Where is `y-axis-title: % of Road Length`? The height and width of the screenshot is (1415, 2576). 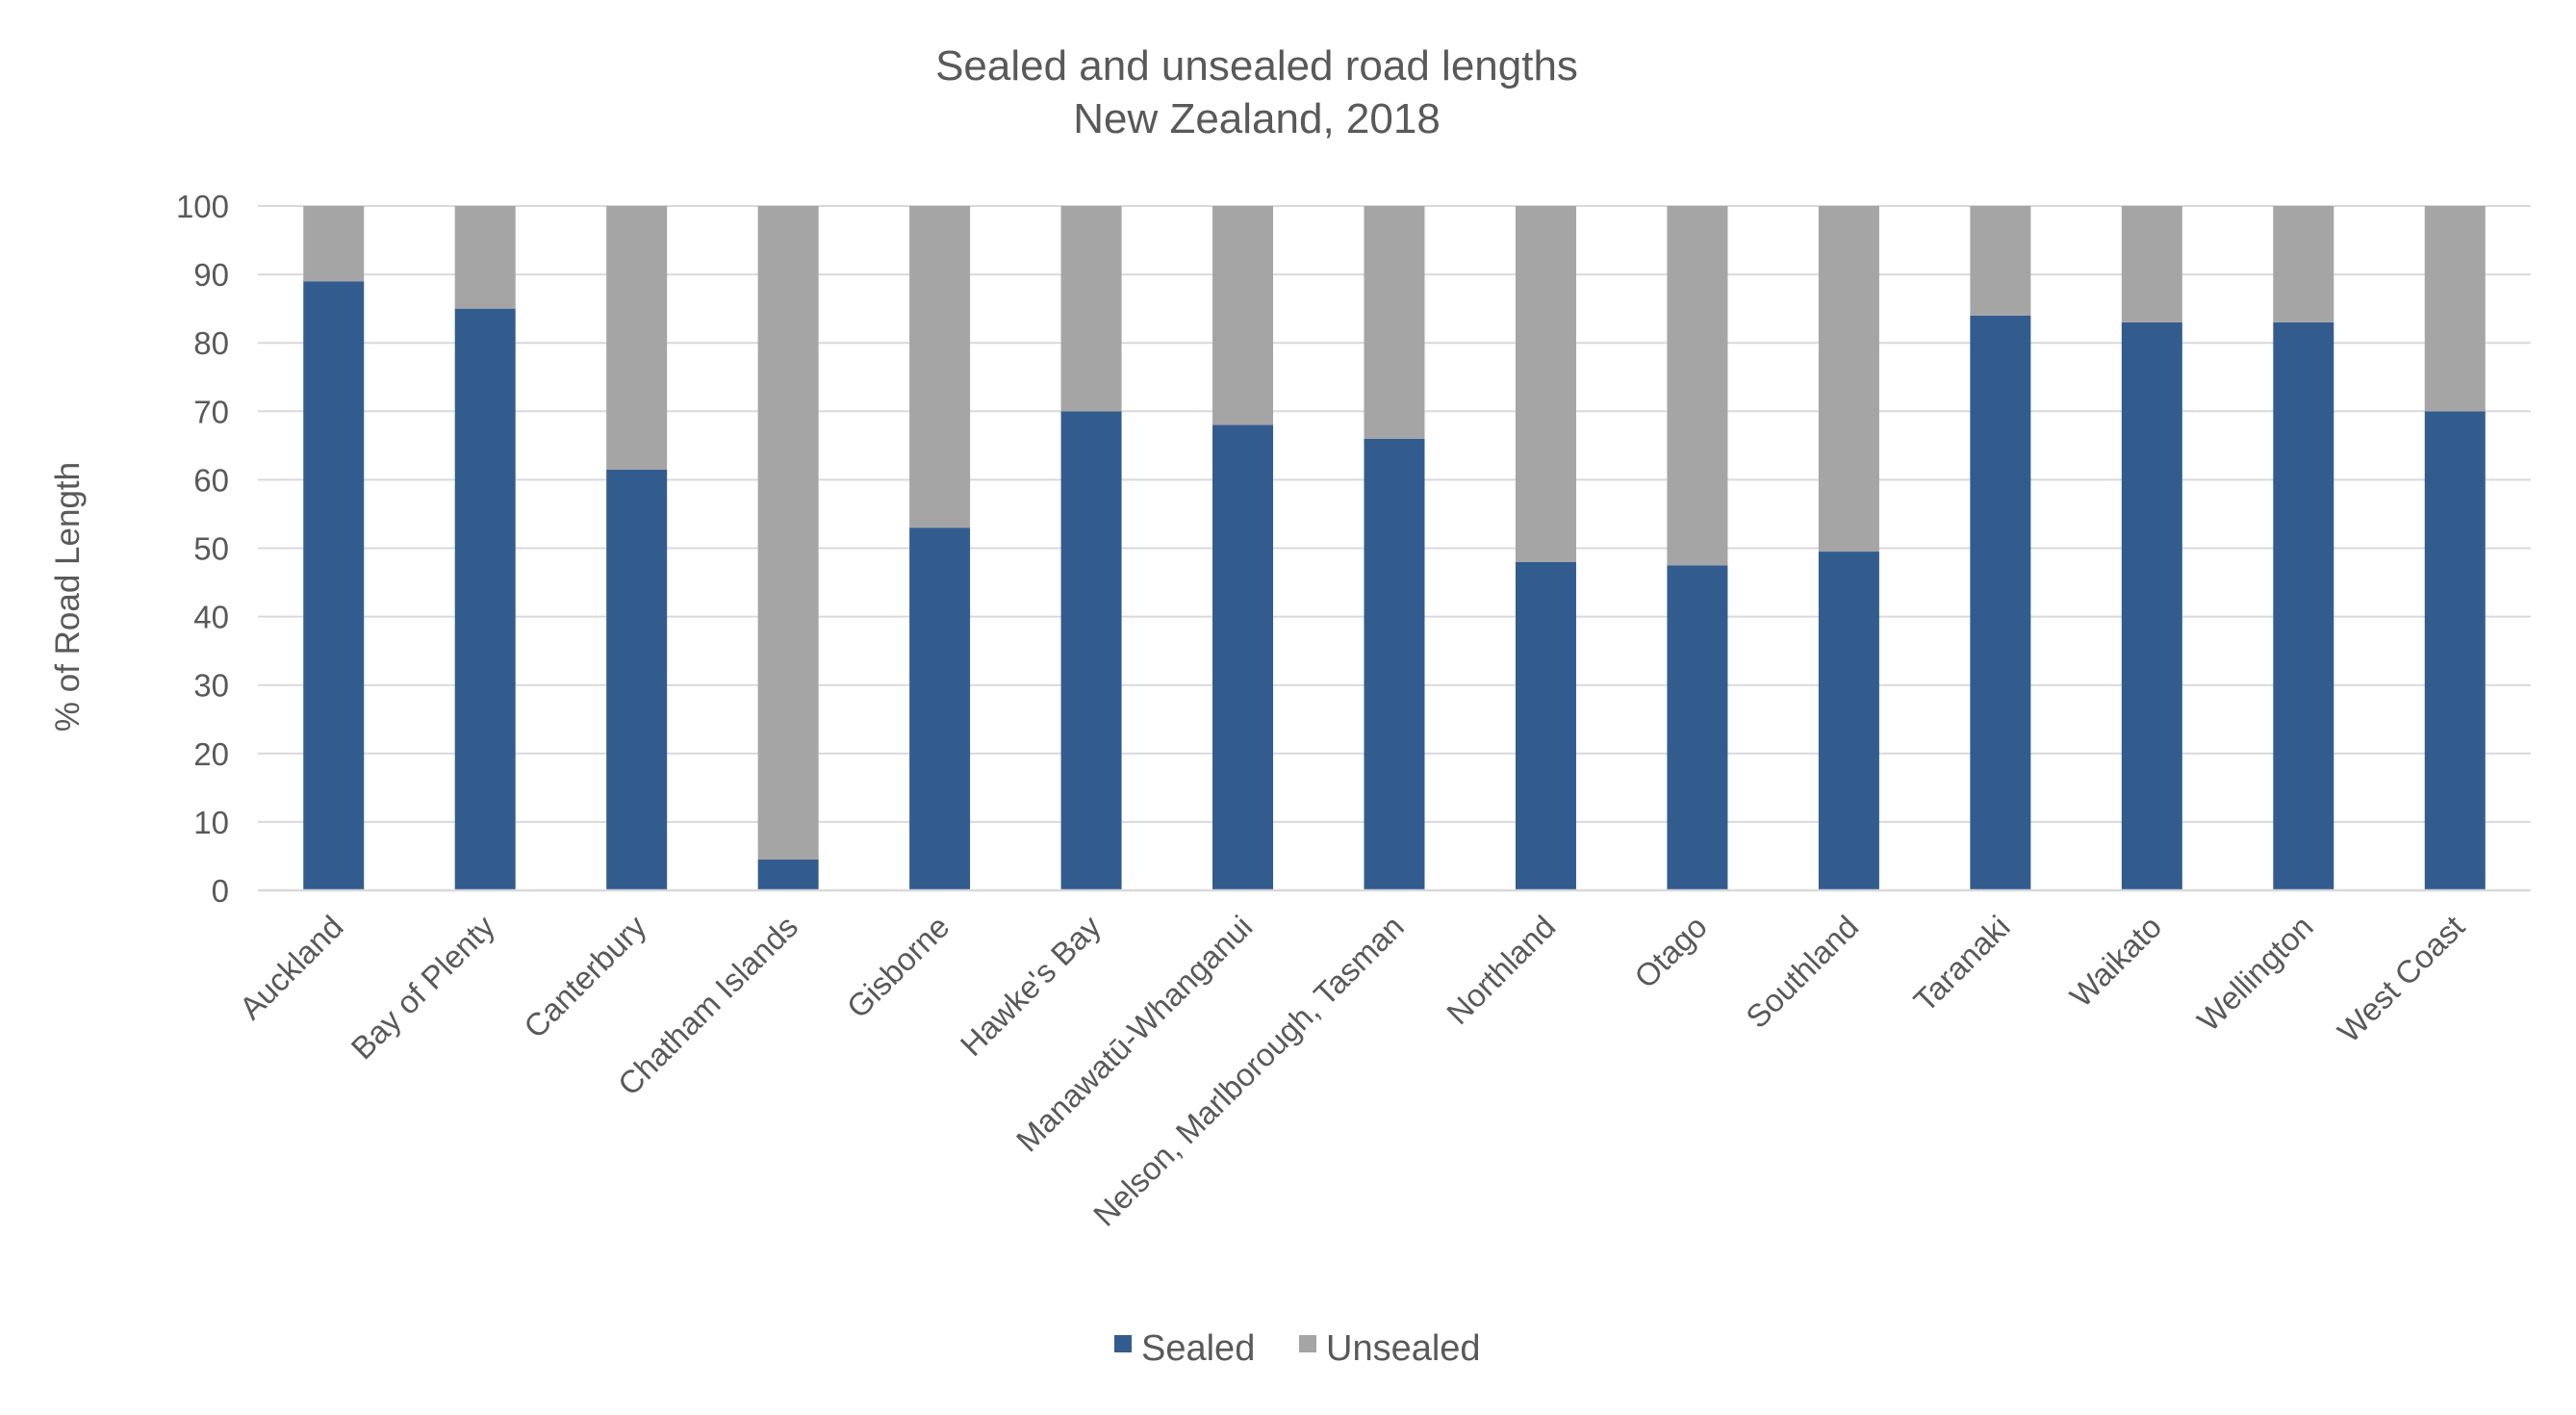
y-axis-title: % of Road Length is located at coordinates (68, 597).